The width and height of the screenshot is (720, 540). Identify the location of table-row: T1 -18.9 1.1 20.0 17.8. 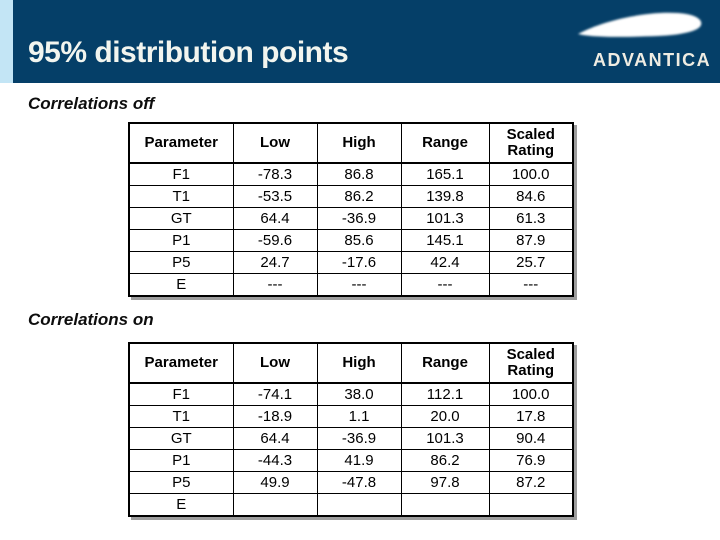
(351, 416).